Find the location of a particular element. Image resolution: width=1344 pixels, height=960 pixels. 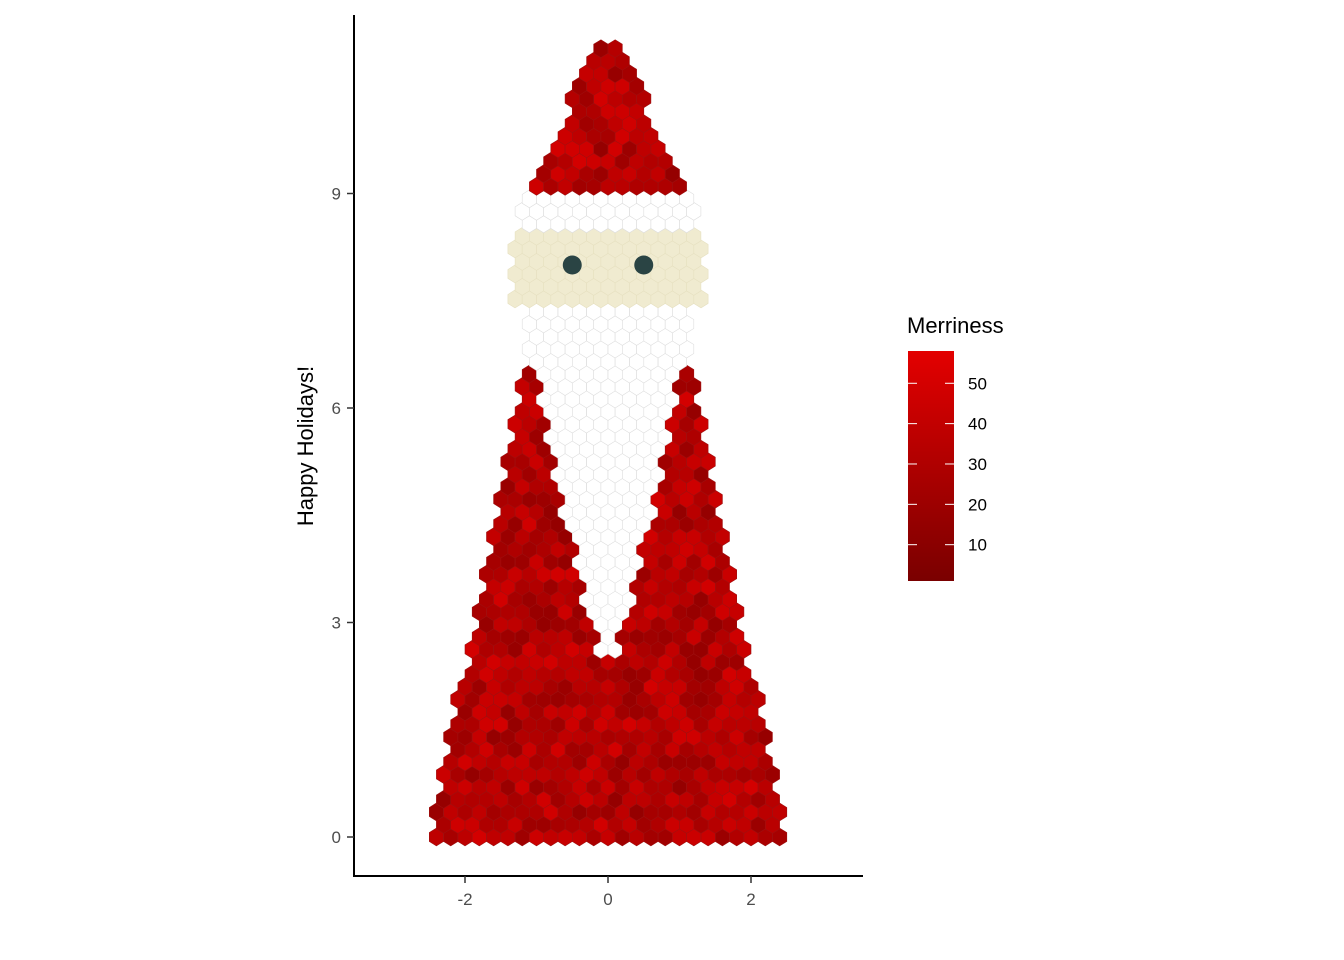

legend-label: 20 is located at coordinates (977, 504).